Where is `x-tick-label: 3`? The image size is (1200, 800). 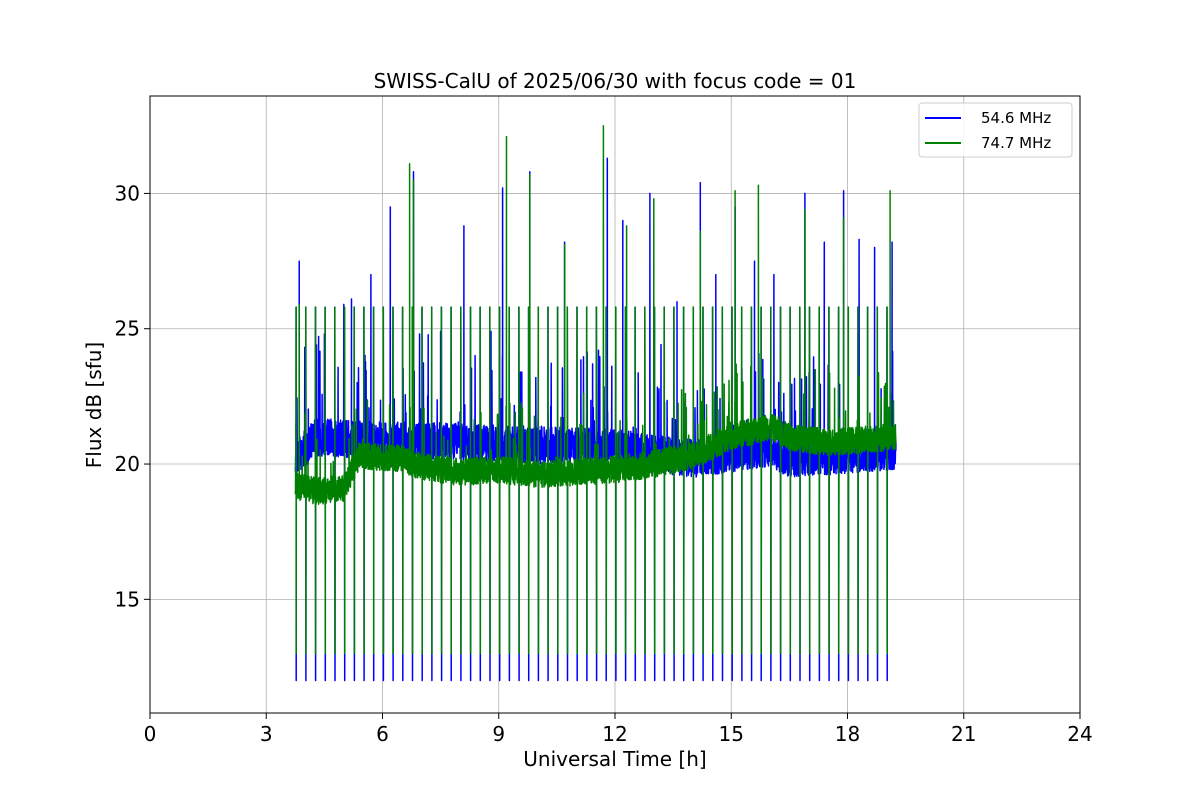 x-tick-label: 3 is located at coordinates (266, 734).